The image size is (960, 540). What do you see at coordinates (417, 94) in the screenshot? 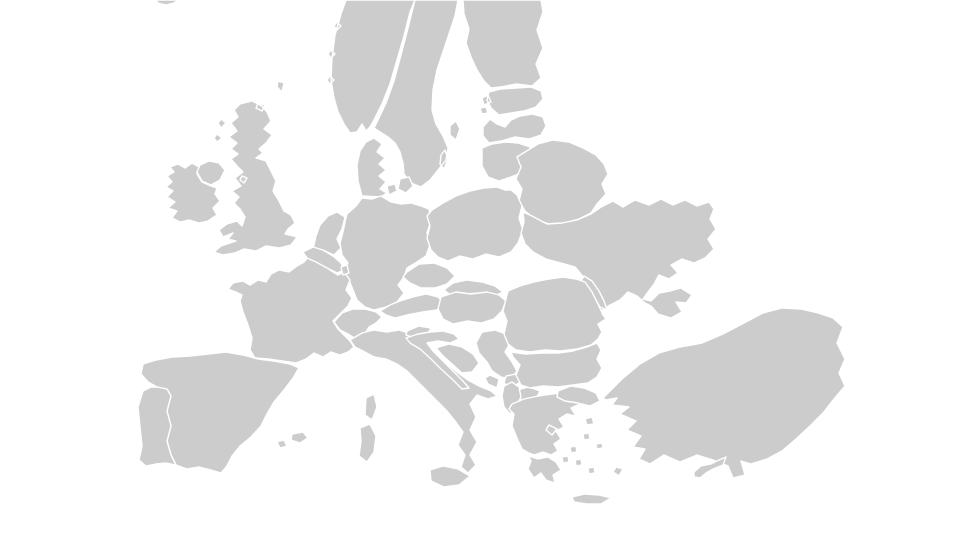
I see `country-sweden` at bounding box center [417, 94].